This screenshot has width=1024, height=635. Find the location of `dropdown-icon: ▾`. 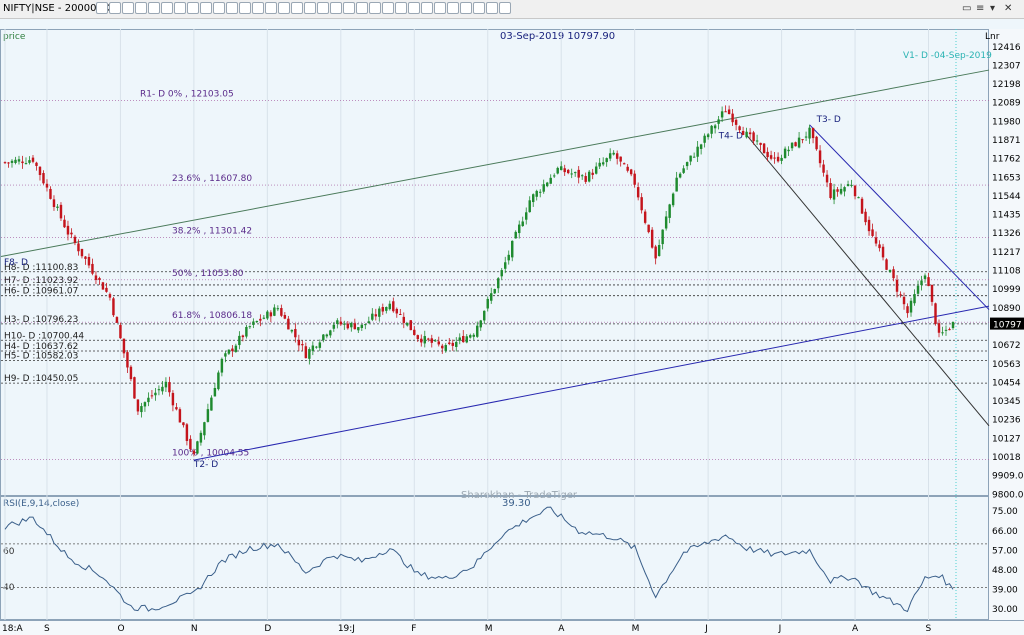

dropdown-icon: ▾ is located at coordinates (993, 8).